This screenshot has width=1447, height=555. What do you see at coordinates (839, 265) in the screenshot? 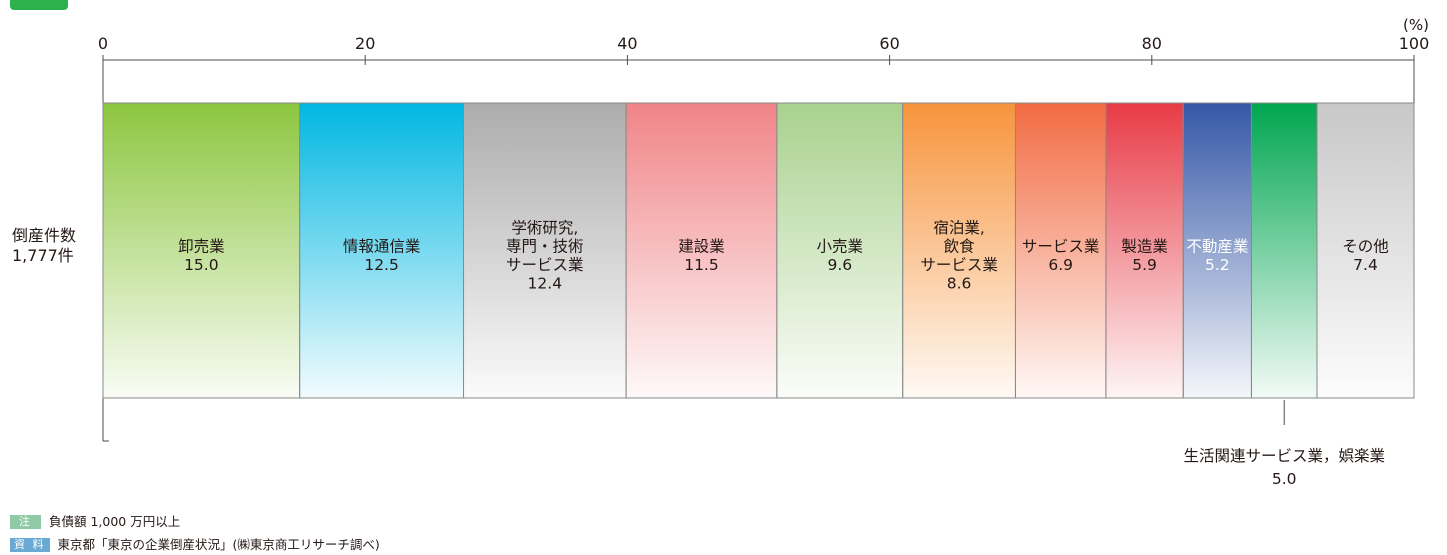
I see `data-label: 9.6` at bounding box center [839, 265].